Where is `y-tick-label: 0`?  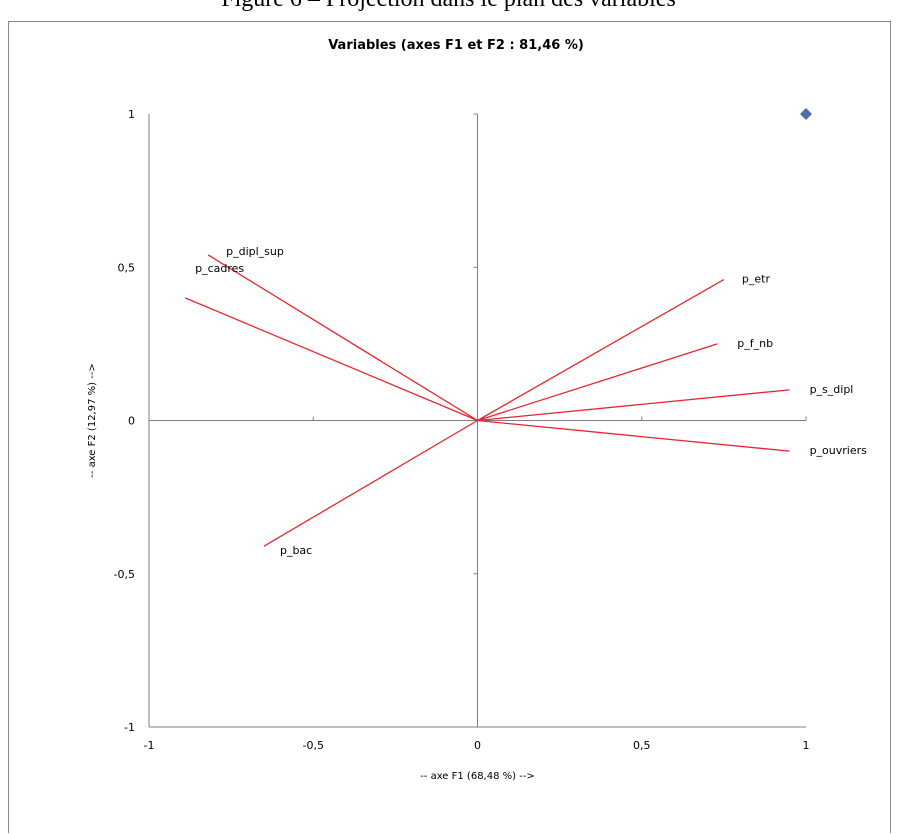
y-tick-label: 0 is located at coordinates (131, 421).